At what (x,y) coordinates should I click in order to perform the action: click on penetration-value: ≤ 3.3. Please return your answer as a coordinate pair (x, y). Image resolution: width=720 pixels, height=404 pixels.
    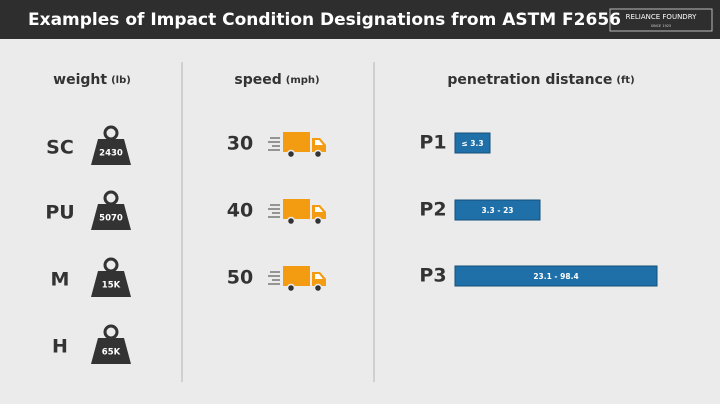
    Looking at the image, I should click on (472, 143).